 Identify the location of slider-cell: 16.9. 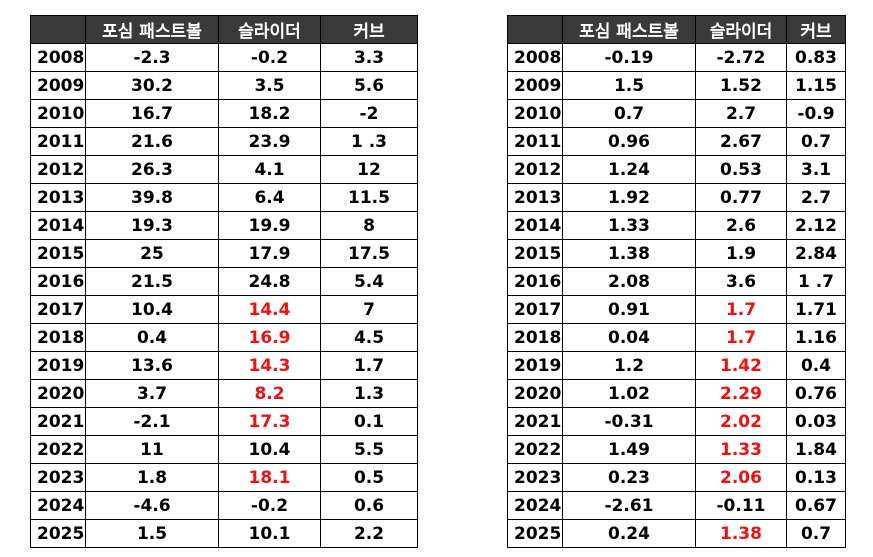
(269, 337).